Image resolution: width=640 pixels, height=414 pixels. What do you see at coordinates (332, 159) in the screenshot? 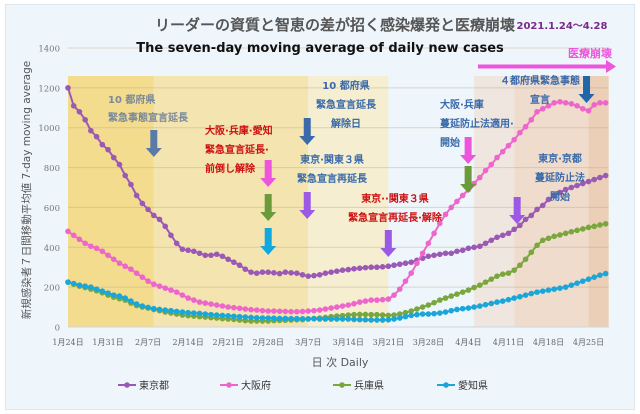
I see `annotation-text: 東京·関東３県` at bounding box center [332, 159].